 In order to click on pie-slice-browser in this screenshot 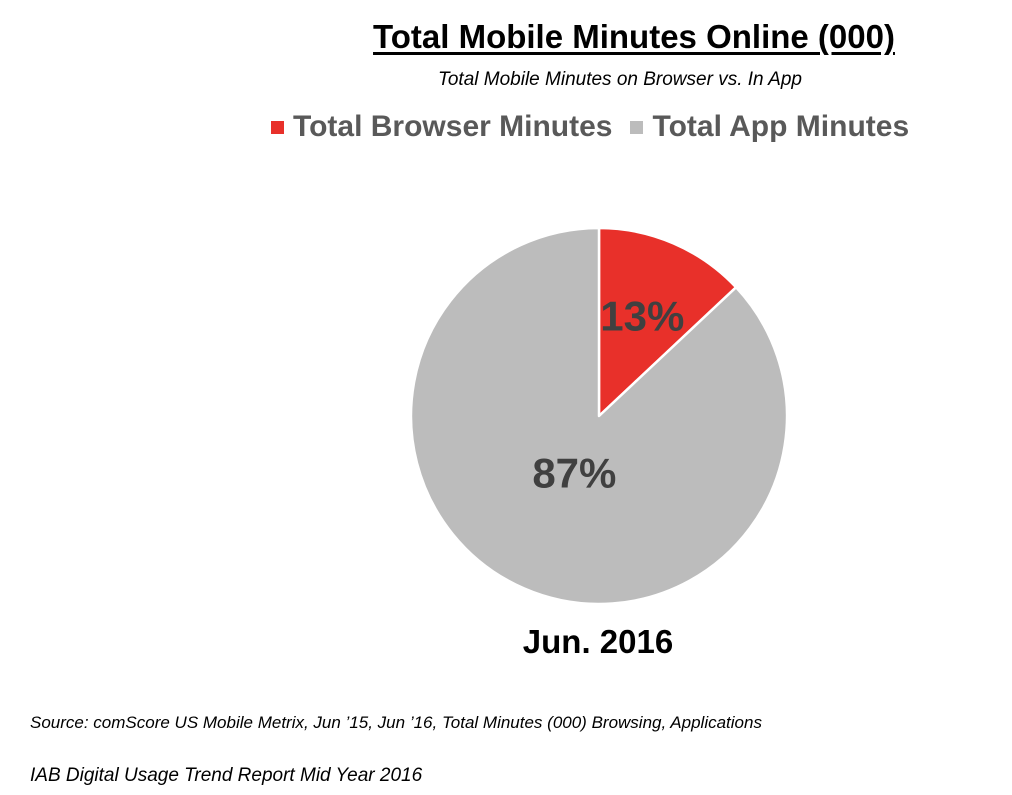, I will do `click(667, 322)`.